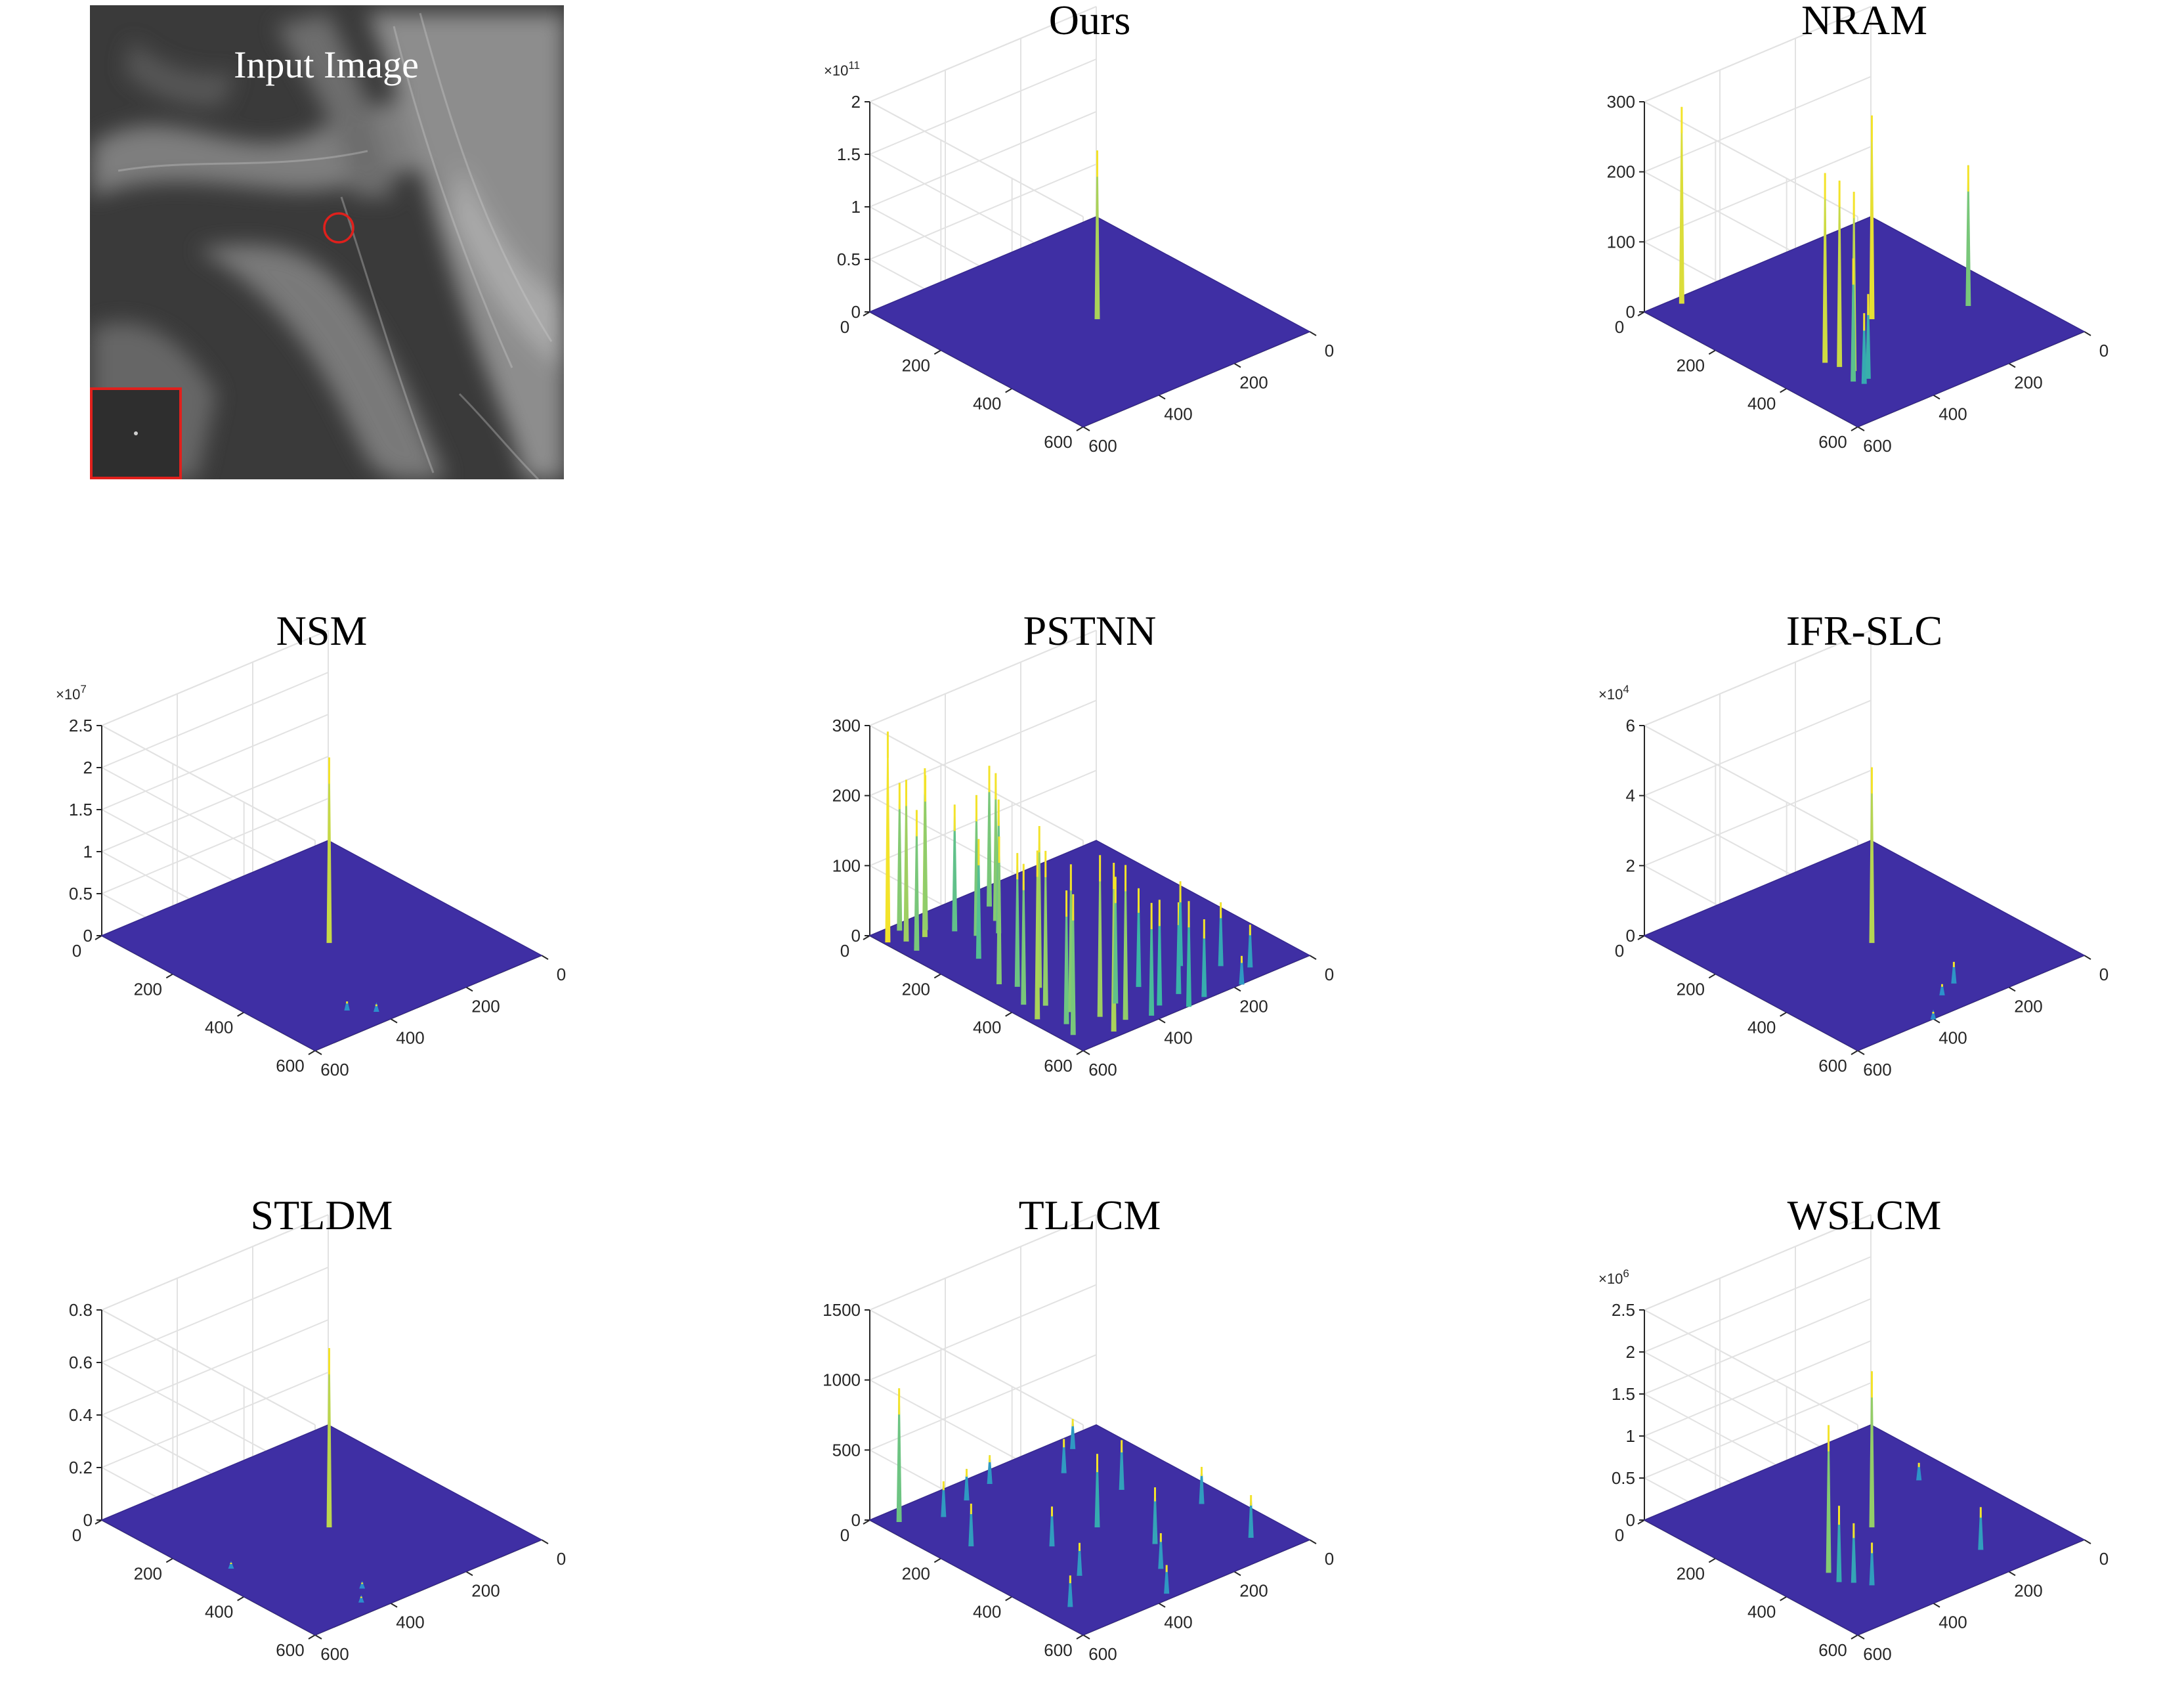 Image resolution: width=2184 pixels, height=1698 pixels. Describe the element at coordinates (136, 433) in the screenshot. I see `inset-target-dot` at that location.